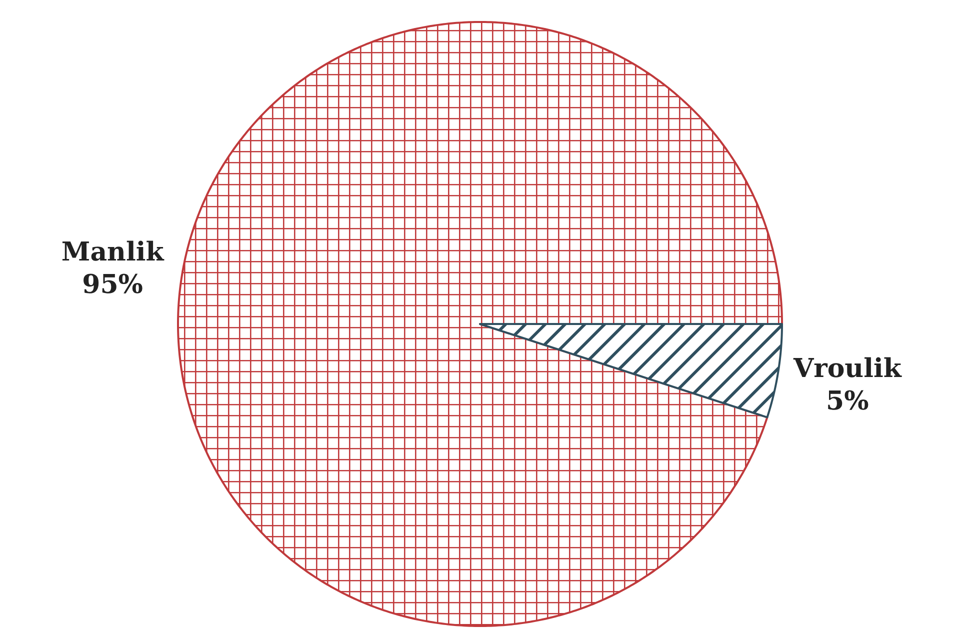 The width and height of the screenshot is (954, 638). I want to click on pie-slice, so click(631, 370).